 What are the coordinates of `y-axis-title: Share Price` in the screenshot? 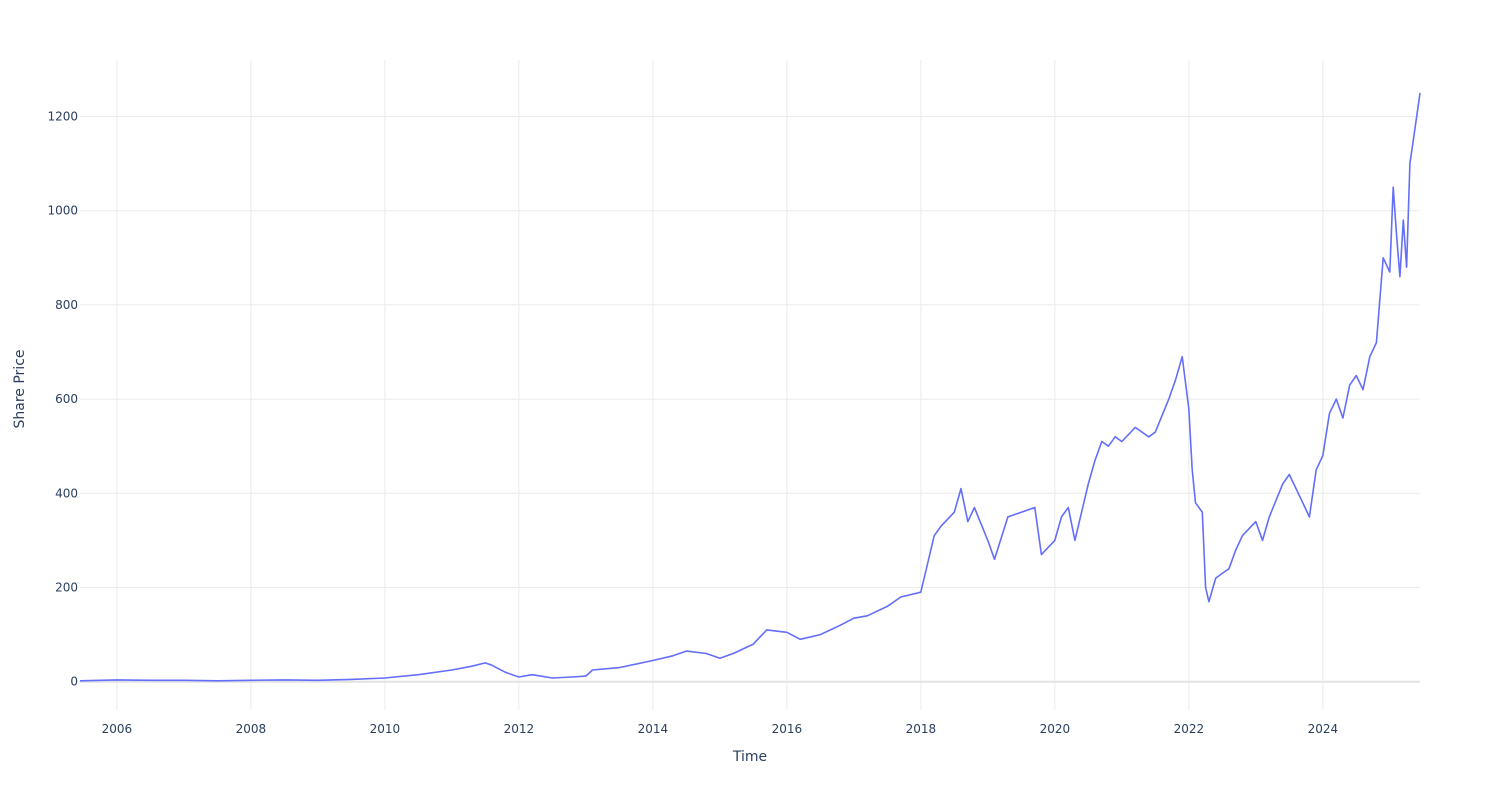 It's located at (20, 388).